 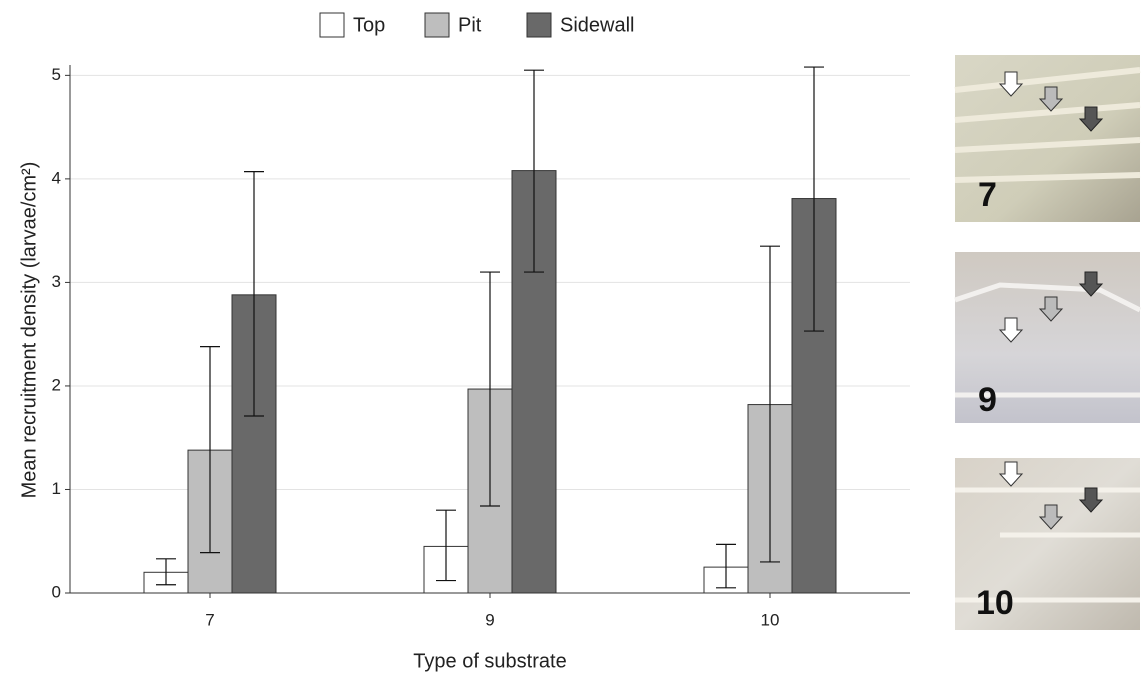 I want to click on photo-panel, so click(x=1048, y=342).